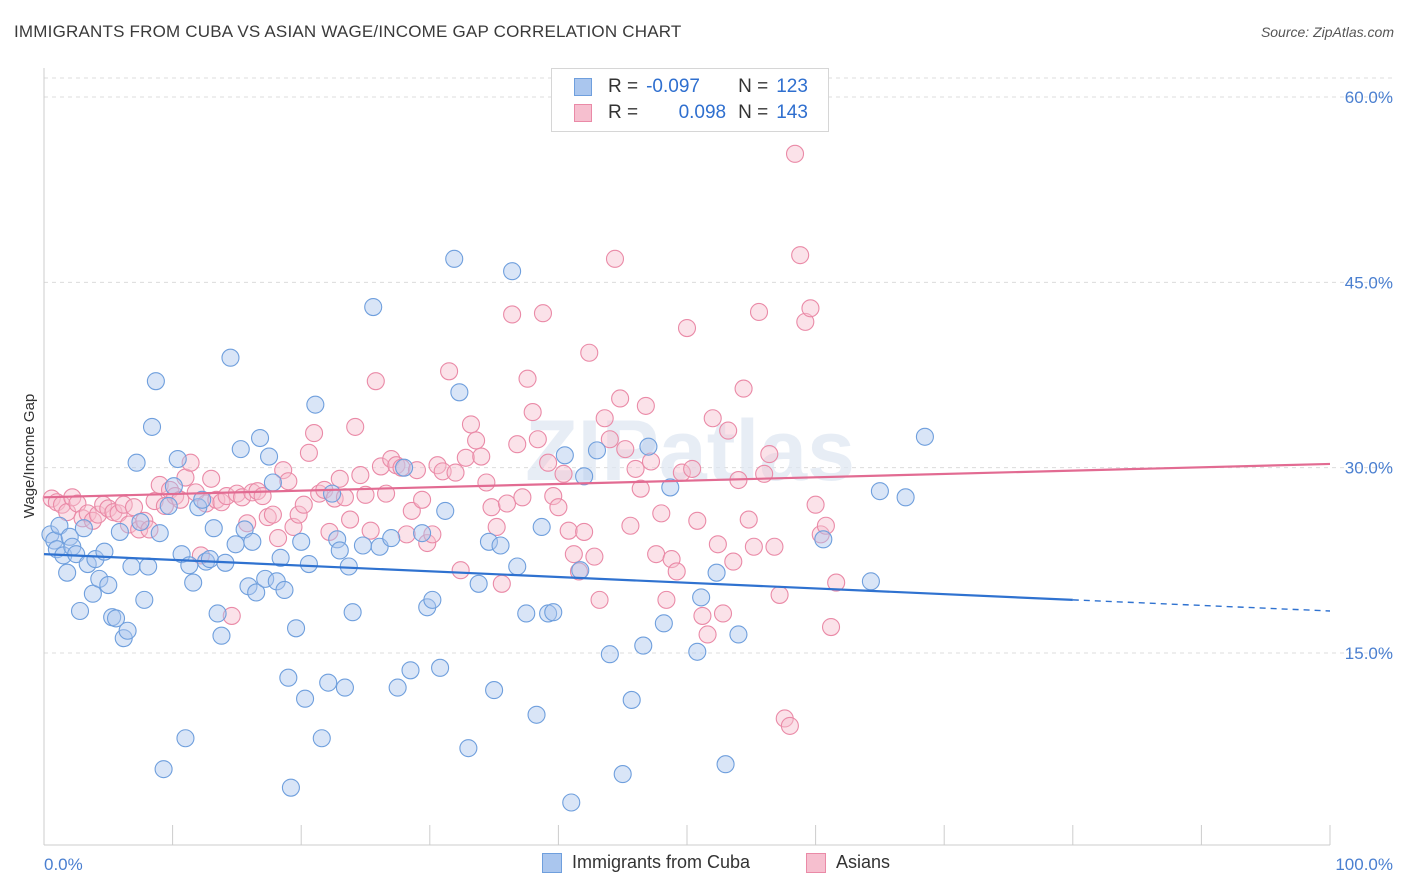 This screenshot has height=892, width=1406. I want to click on y-axis-label: Wage/Income Gap, so click(29, 456).